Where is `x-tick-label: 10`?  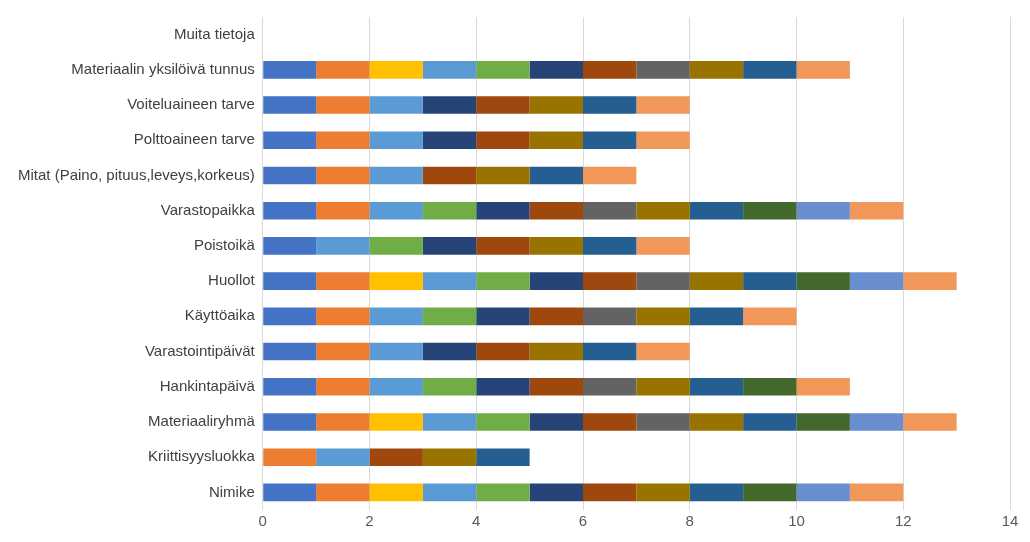
x-tick-label: 10 is located at coordinates (796, 521).